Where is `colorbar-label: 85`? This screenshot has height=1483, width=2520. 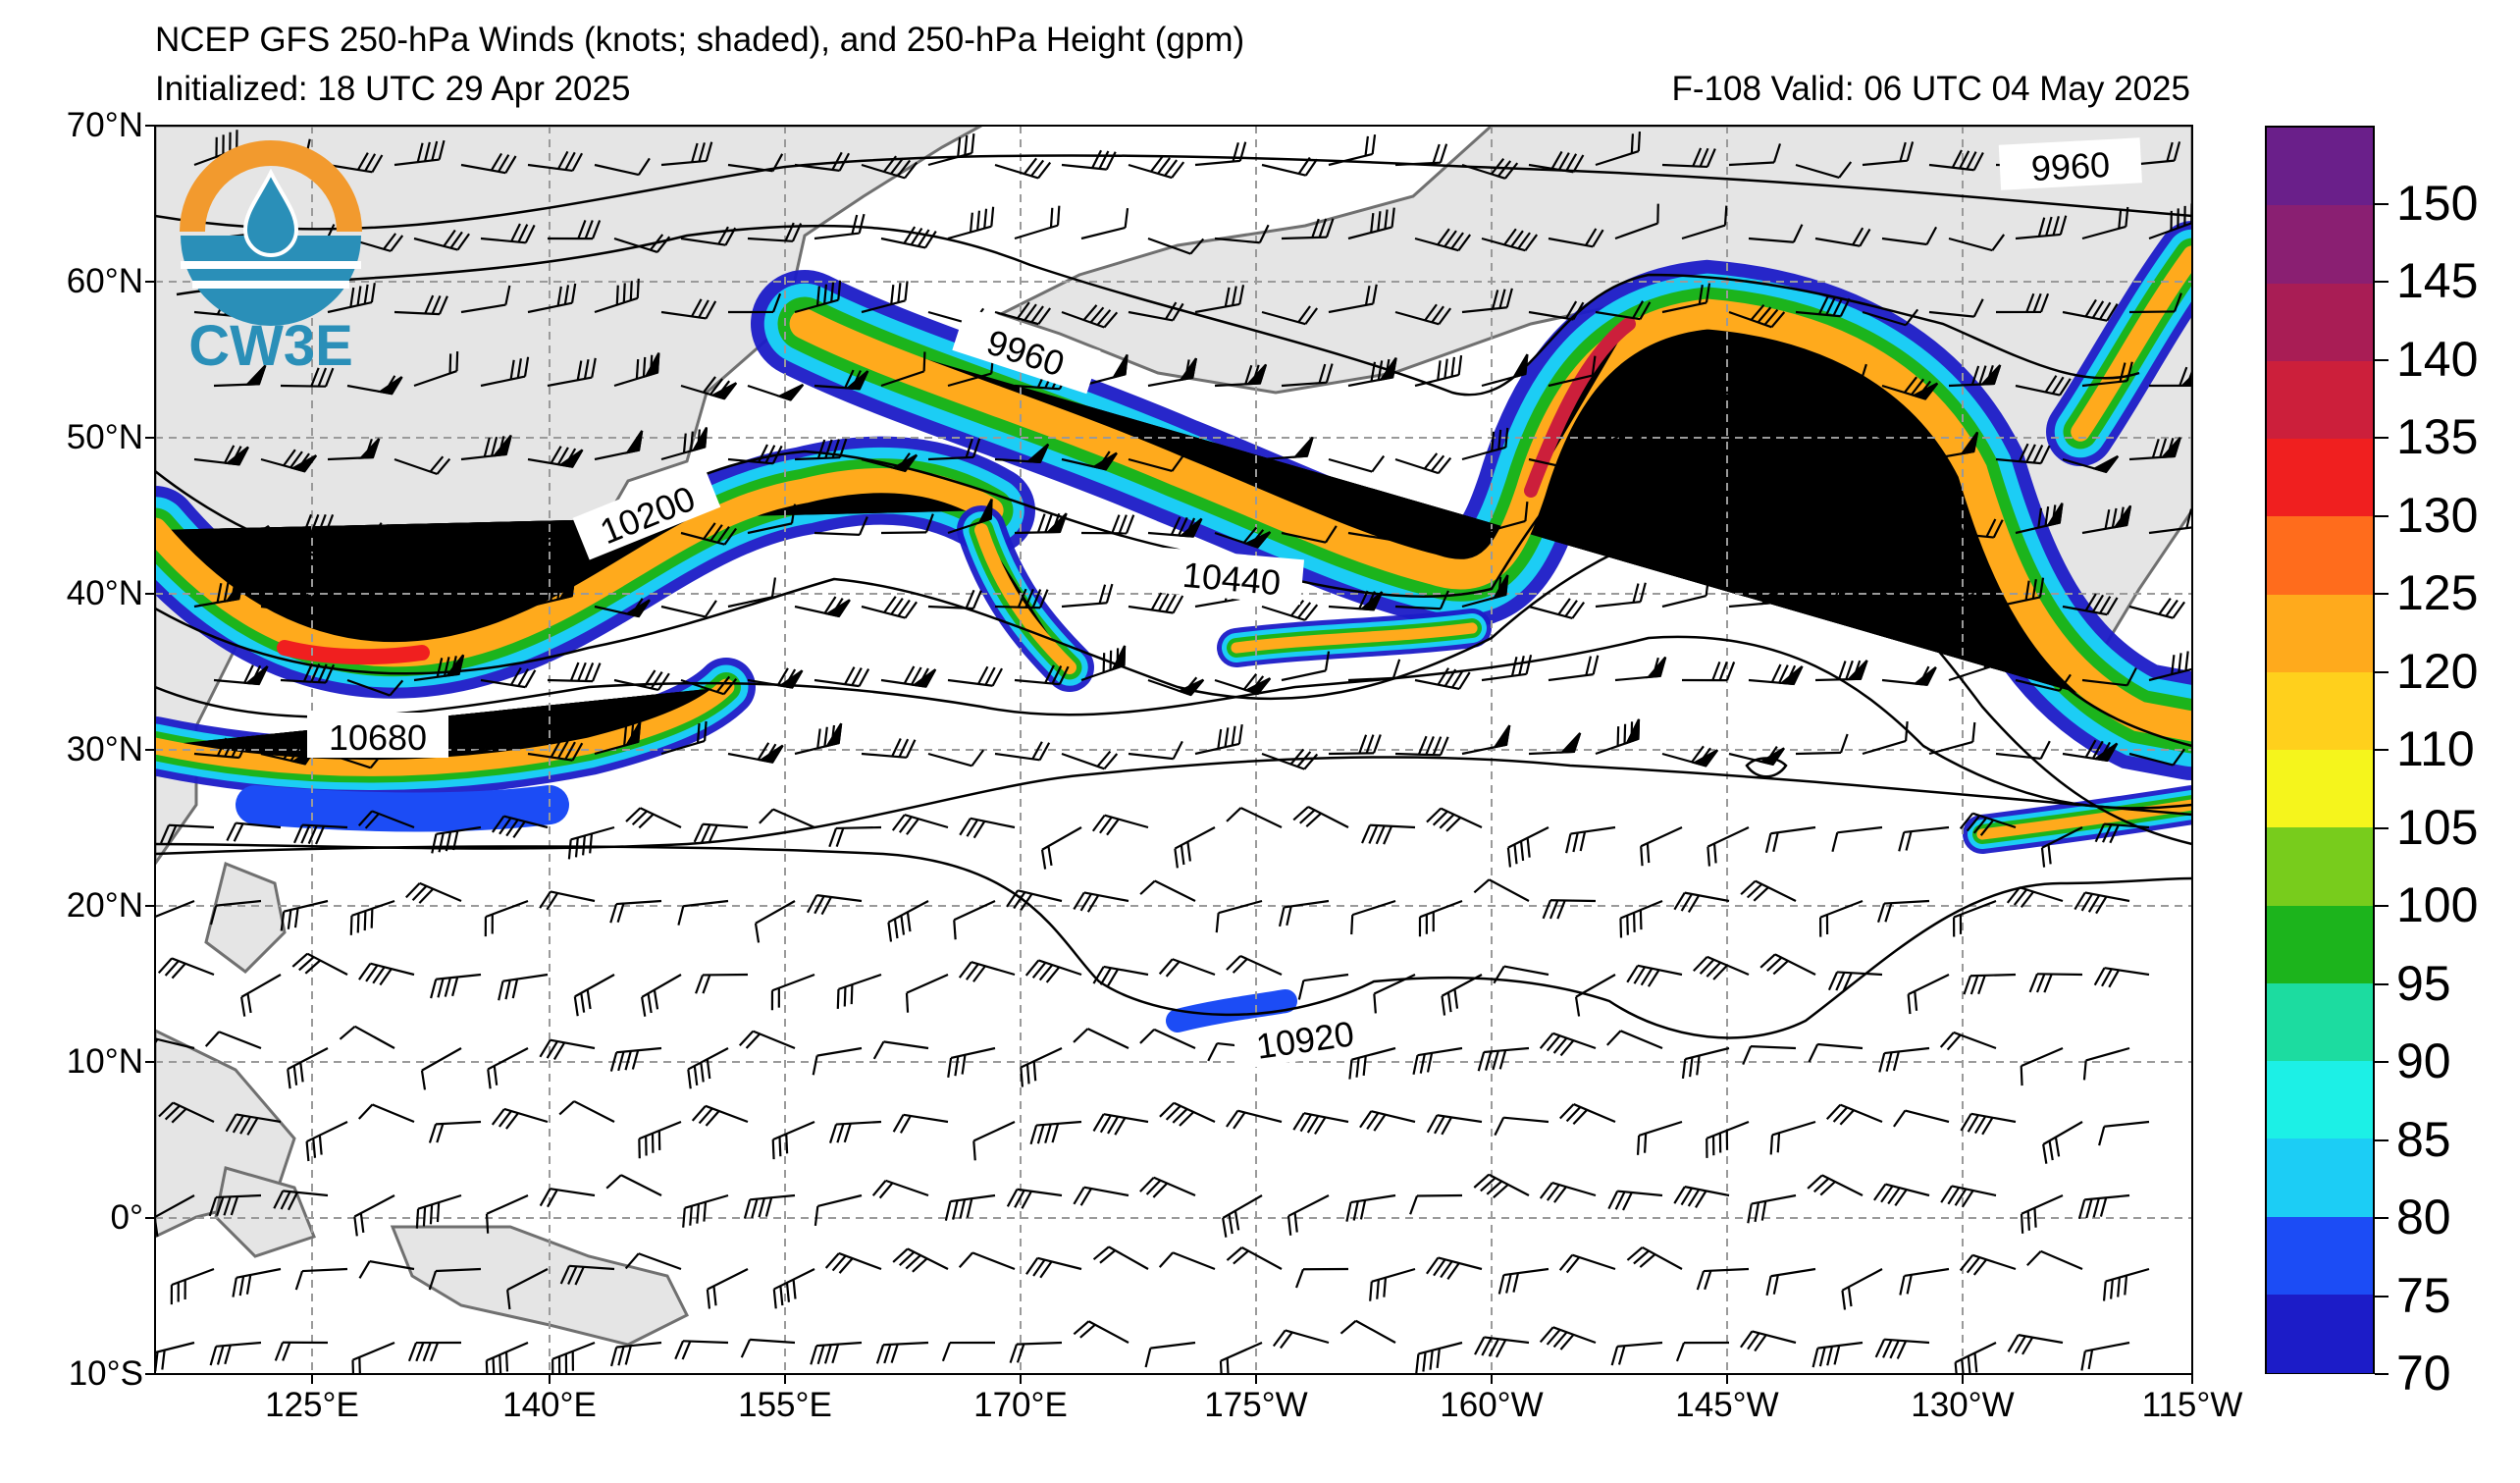 colorbar-label: 85 is located at coordinates (2423, 1139).